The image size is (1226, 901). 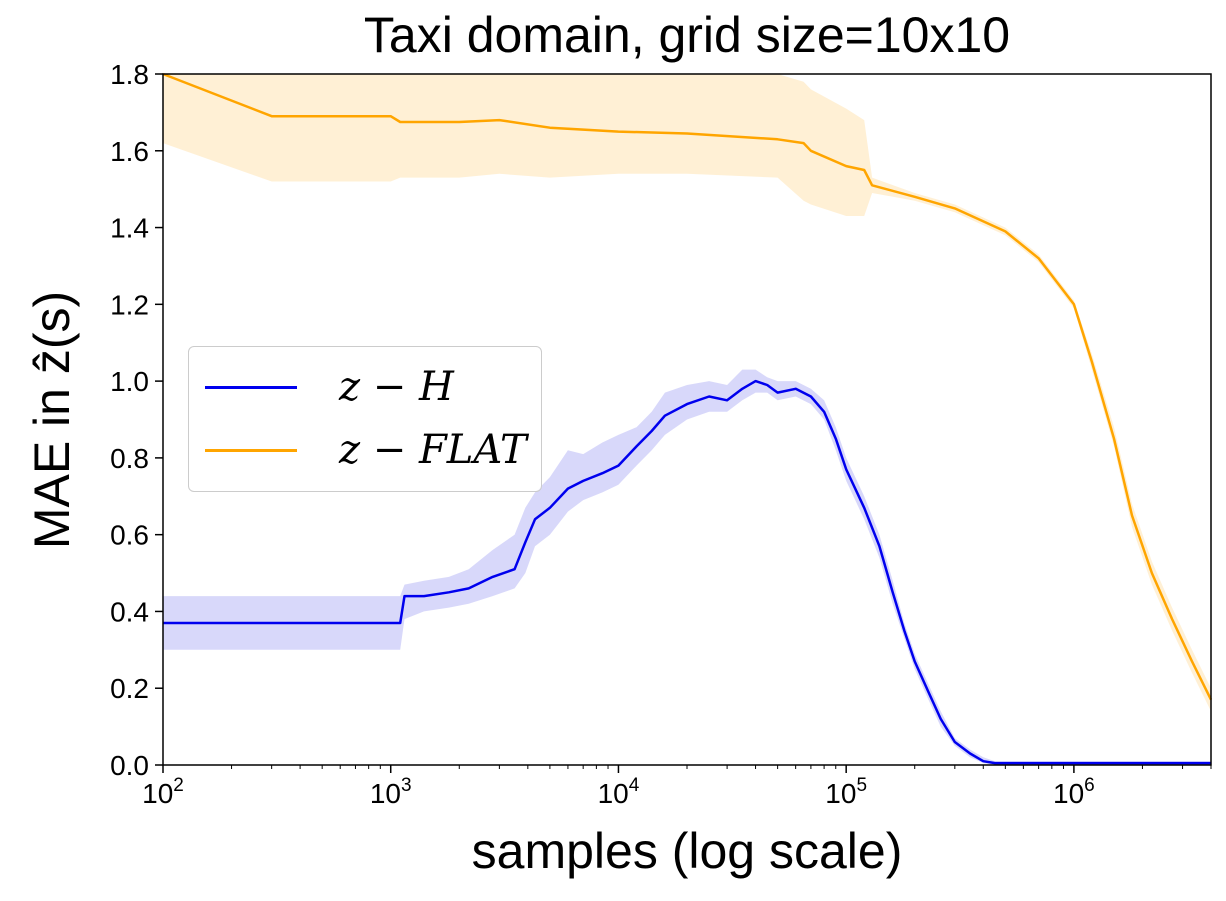 What do you see at coordinates (129, 765) in the screenshot?
I see `y-tick-label: 0.0` at bounding box center [129, 765].